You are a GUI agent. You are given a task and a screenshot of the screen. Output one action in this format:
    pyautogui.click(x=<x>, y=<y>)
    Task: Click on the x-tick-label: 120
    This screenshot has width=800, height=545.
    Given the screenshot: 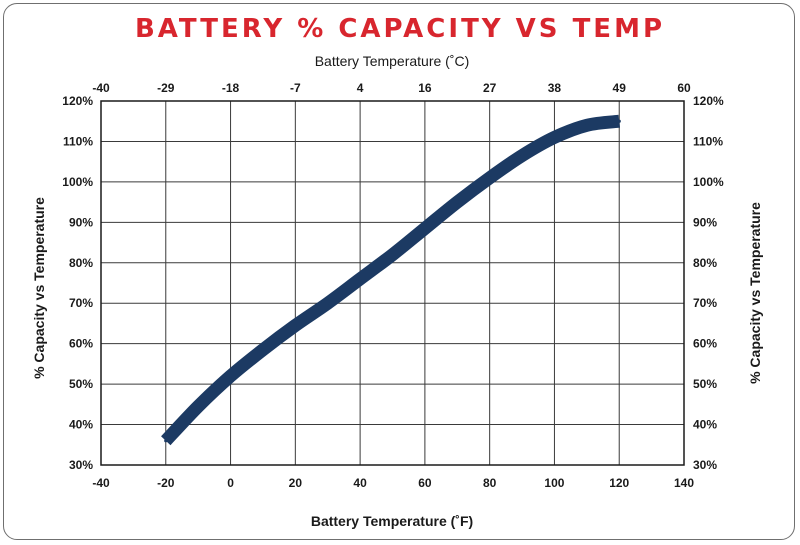 What is the action you would take?
    pyautogui.click(x=619, y=483)
    